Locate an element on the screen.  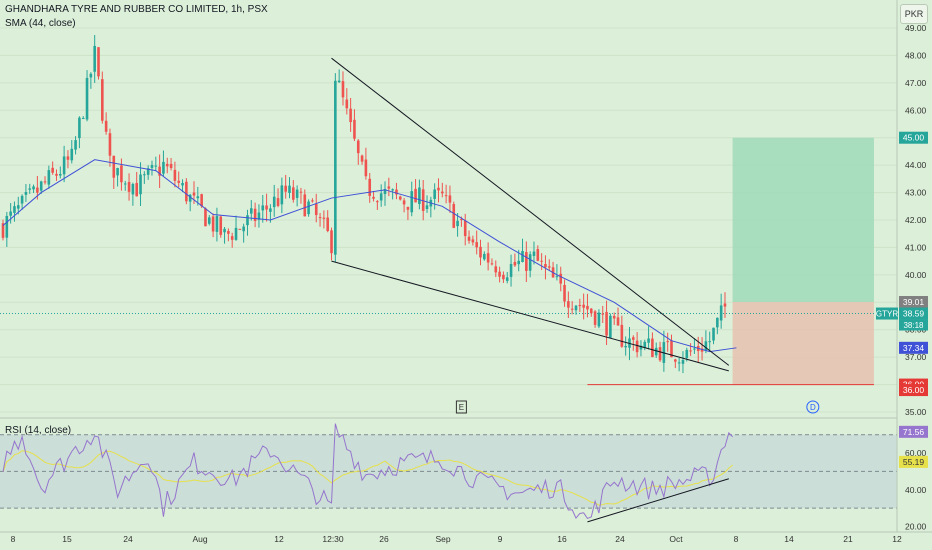
lower-trendline is located at coordinates (530, 316).